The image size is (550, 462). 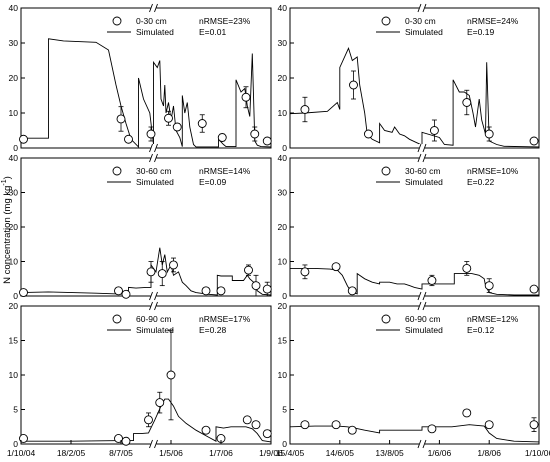 I want to click on stat-nrmse: nRMSE=24%, so click(x=493, y=21).